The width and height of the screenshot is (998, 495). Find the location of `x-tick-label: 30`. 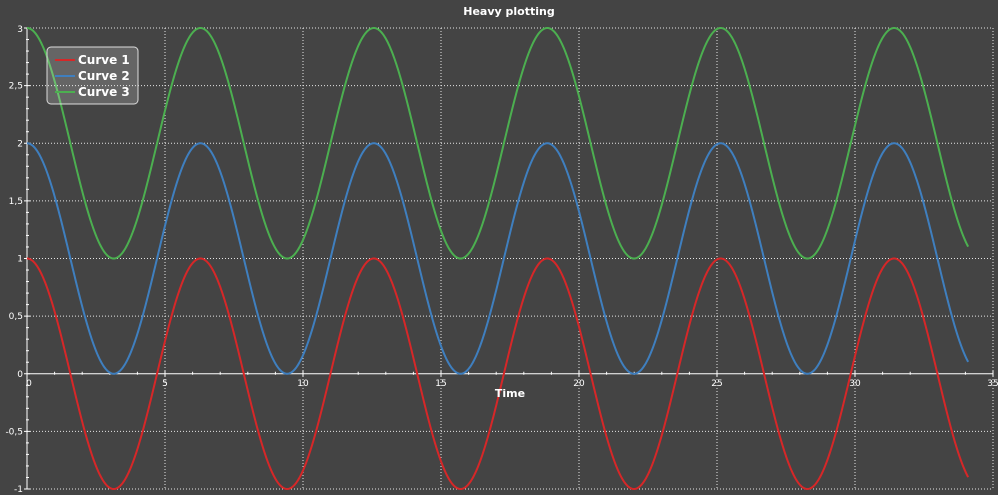

x-tick-label: 30 is located at coordinates (855, 384).